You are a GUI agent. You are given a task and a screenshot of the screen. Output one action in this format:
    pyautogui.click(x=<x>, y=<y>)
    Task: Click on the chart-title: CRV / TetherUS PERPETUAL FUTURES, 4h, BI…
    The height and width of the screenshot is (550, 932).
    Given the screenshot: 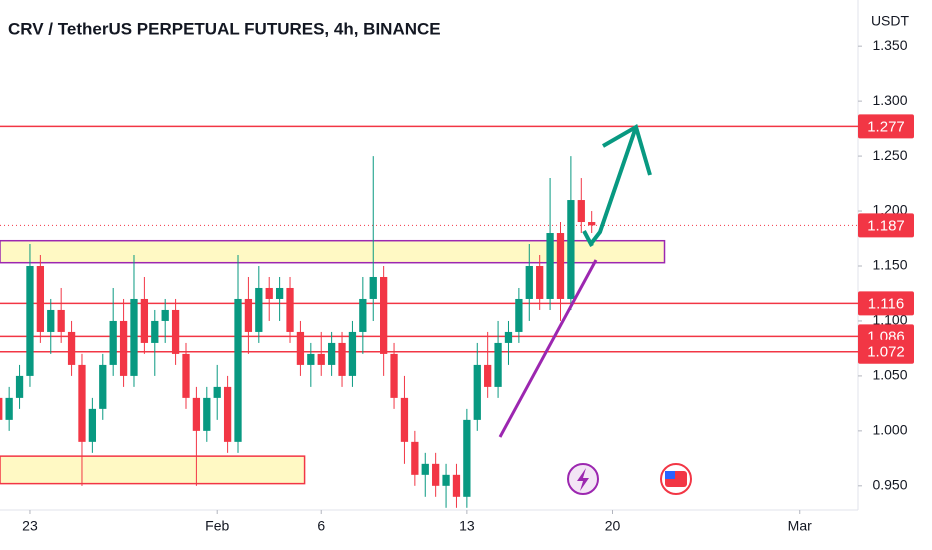 What is the action you would take?
    pyautogui.click(x=224, y=28)
    